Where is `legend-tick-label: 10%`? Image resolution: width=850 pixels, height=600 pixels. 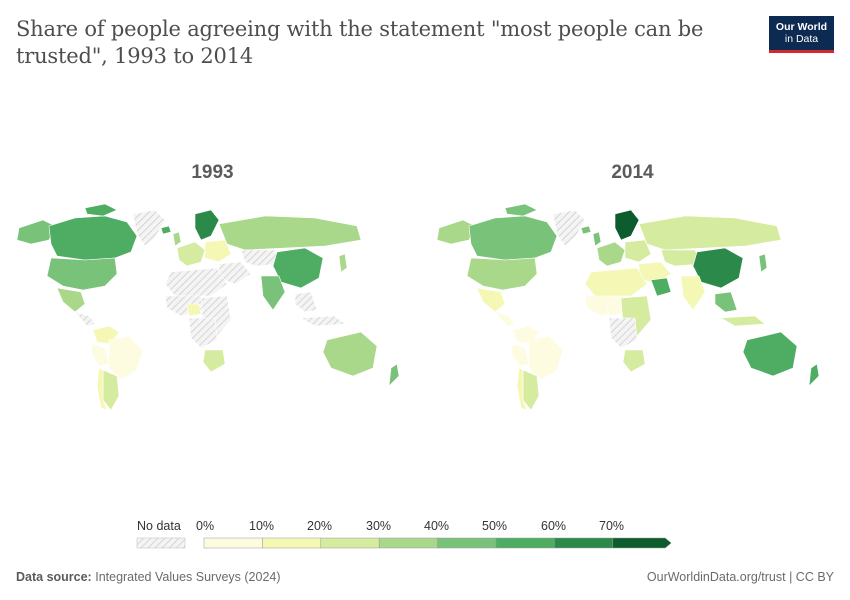
legend-tick-label: 10% is located at coordinates (262, 526).